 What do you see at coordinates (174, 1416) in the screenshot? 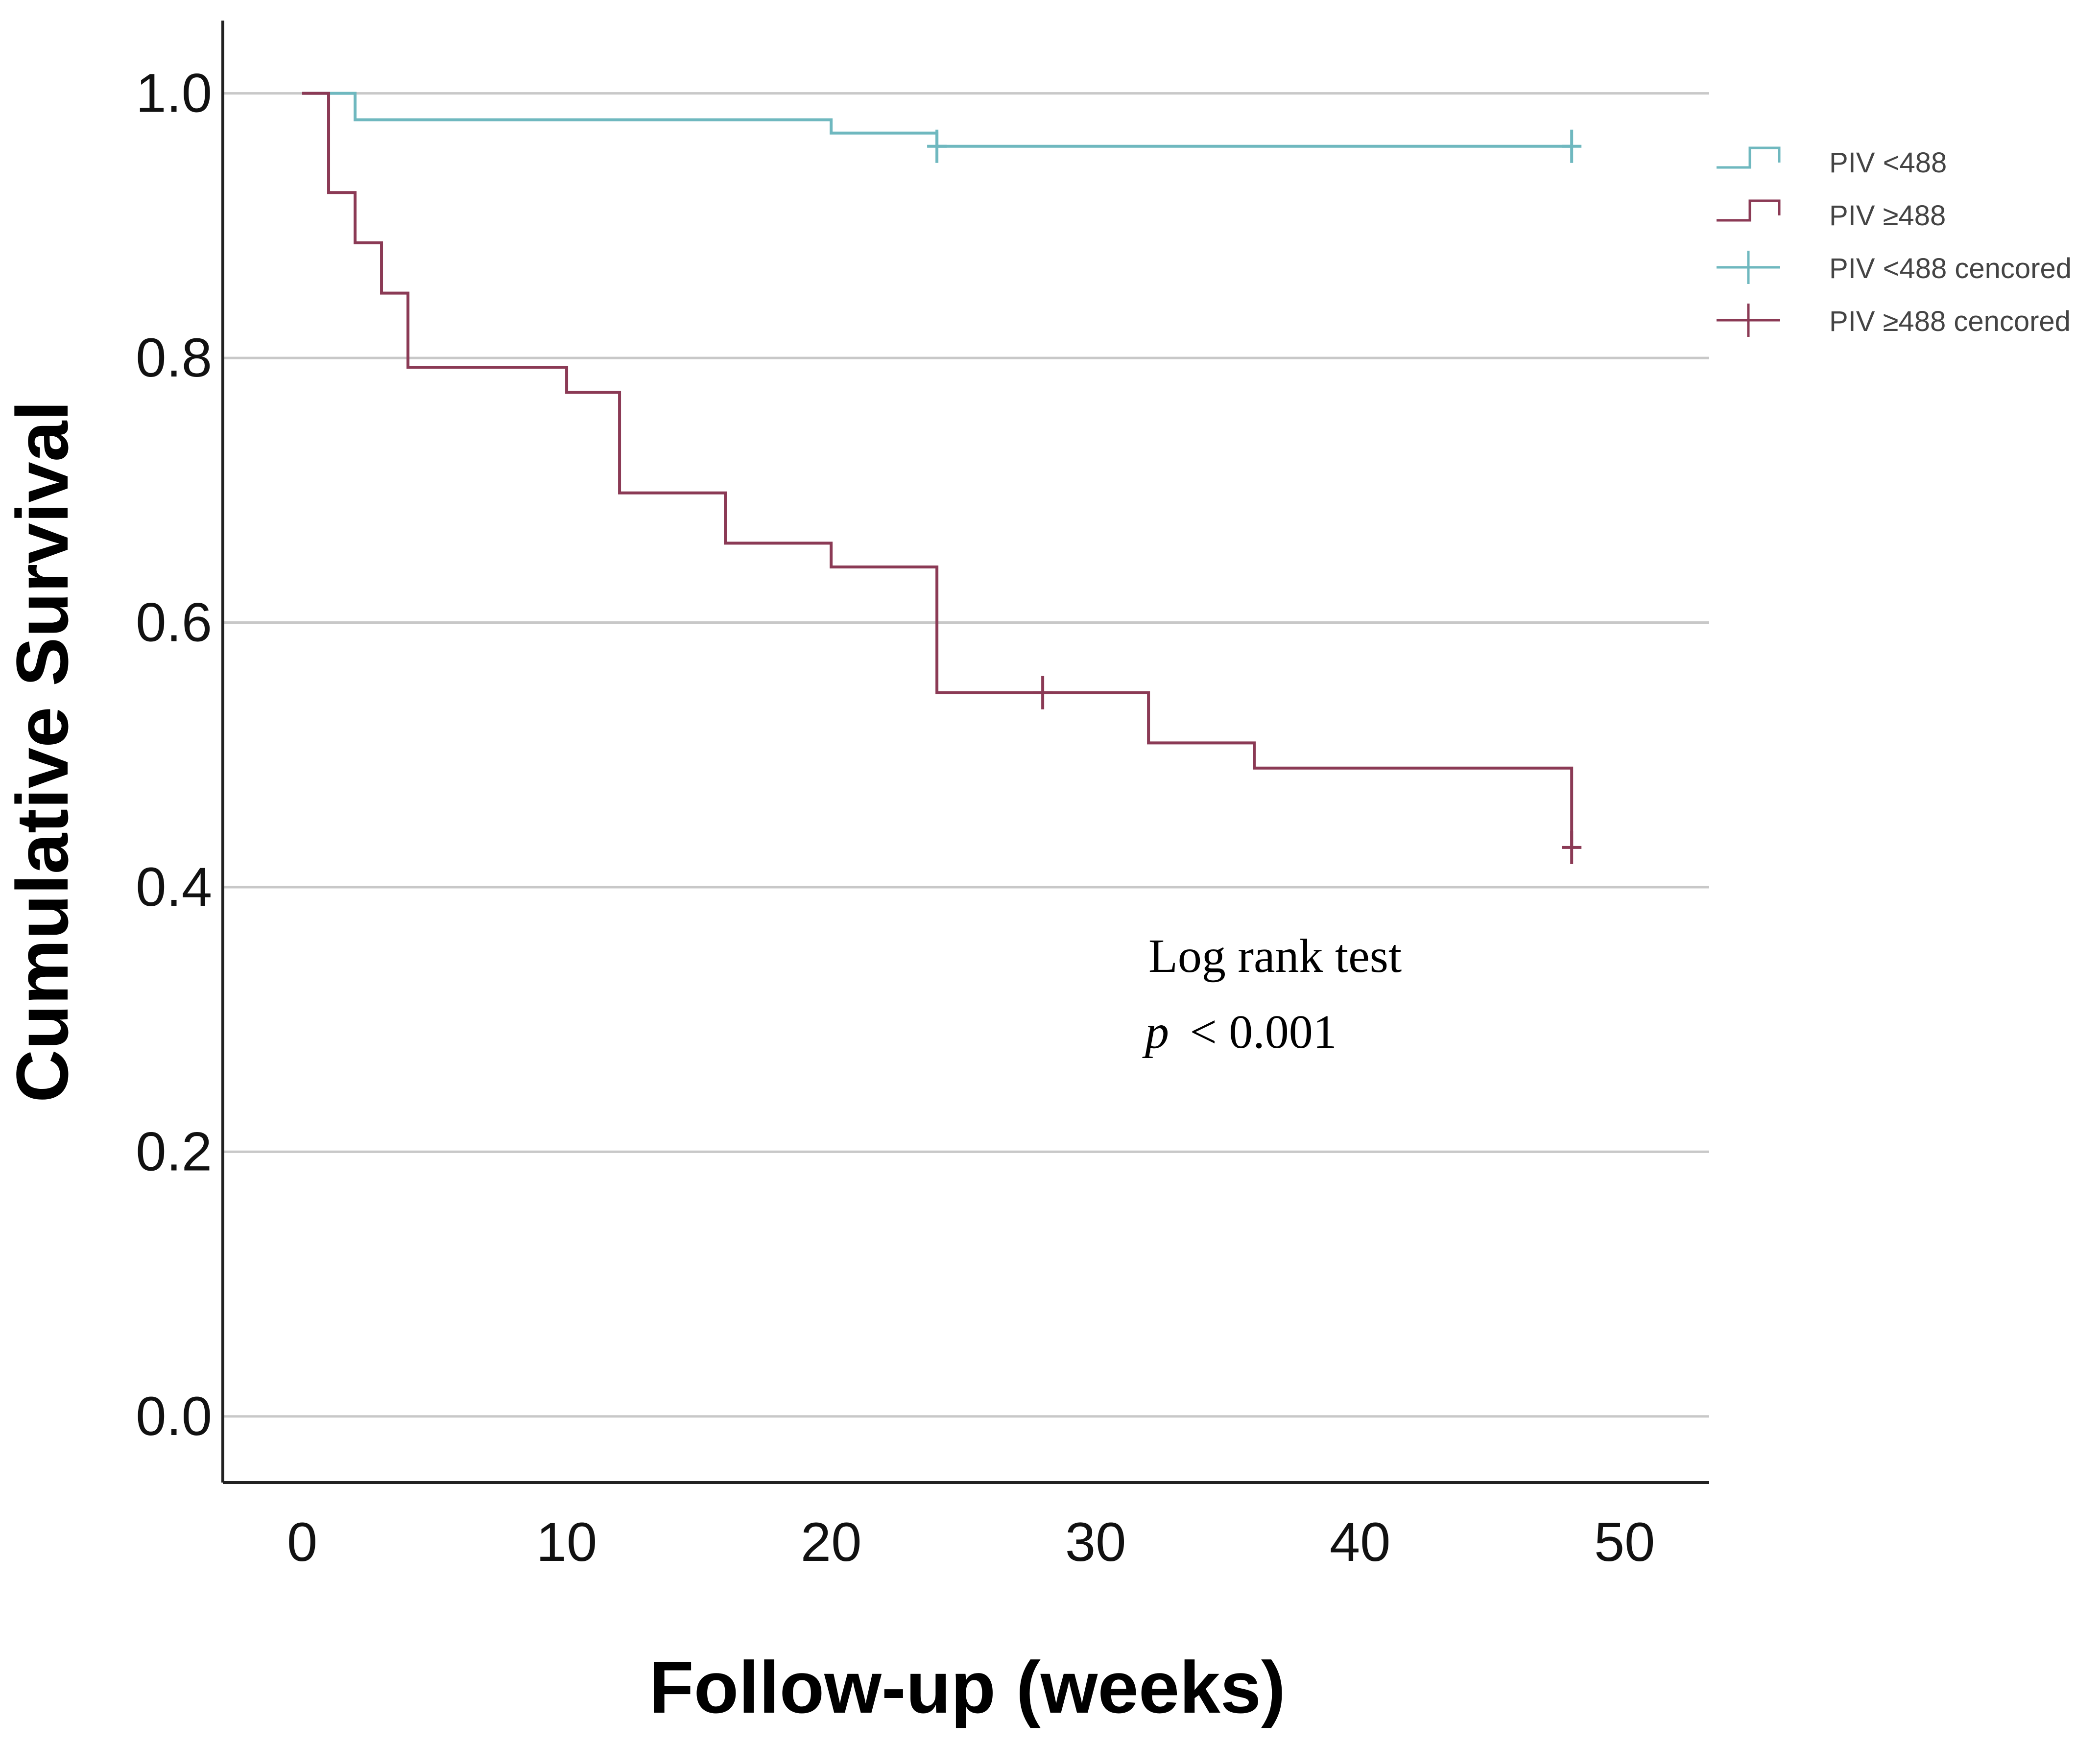
I see `y-tick-label: 0.0` at bounding box center [174, 1416].